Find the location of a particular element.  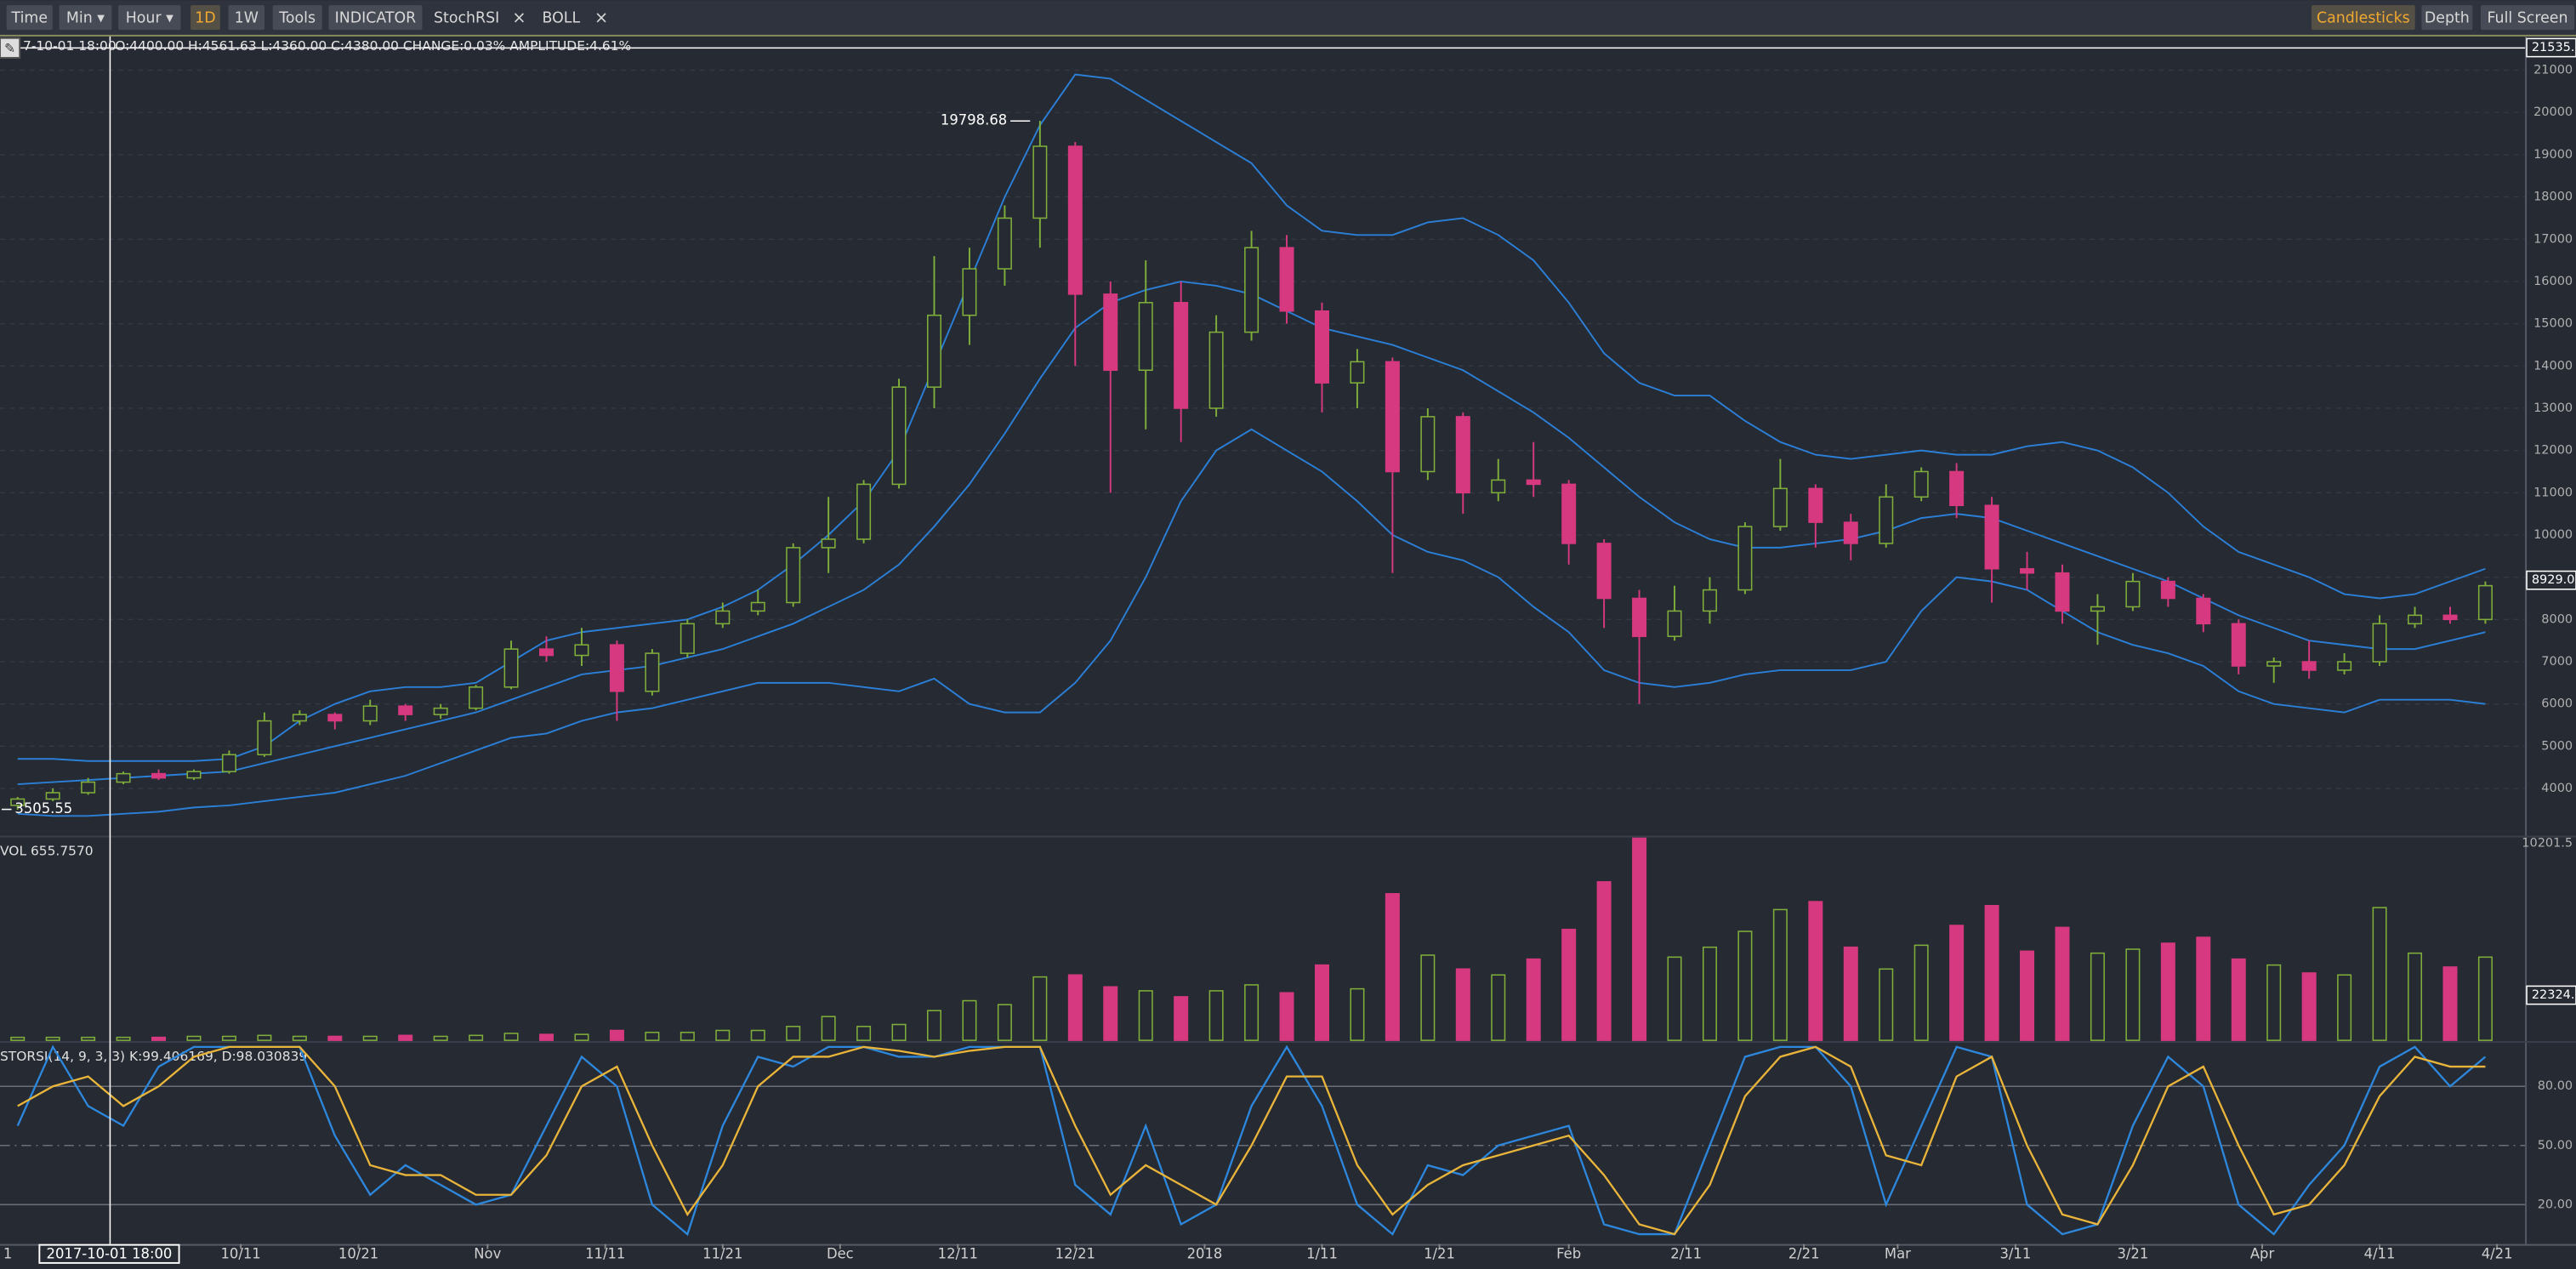

toolbar-button-label: Full Screen is located at coordinates (2528, 18).